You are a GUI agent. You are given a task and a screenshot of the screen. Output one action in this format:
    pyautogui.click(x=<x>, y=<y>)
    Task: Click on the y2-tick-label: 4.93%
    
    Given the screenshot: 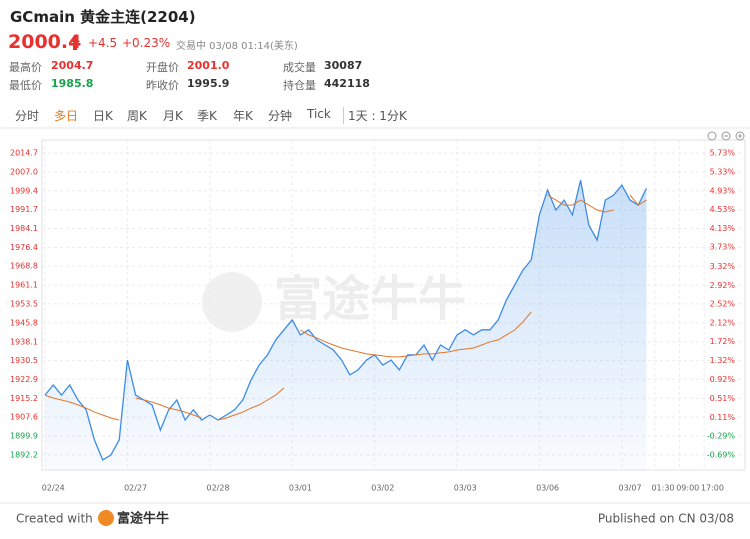 What is the action you would take?
    pyautogui.click(x=723, y=190)
    